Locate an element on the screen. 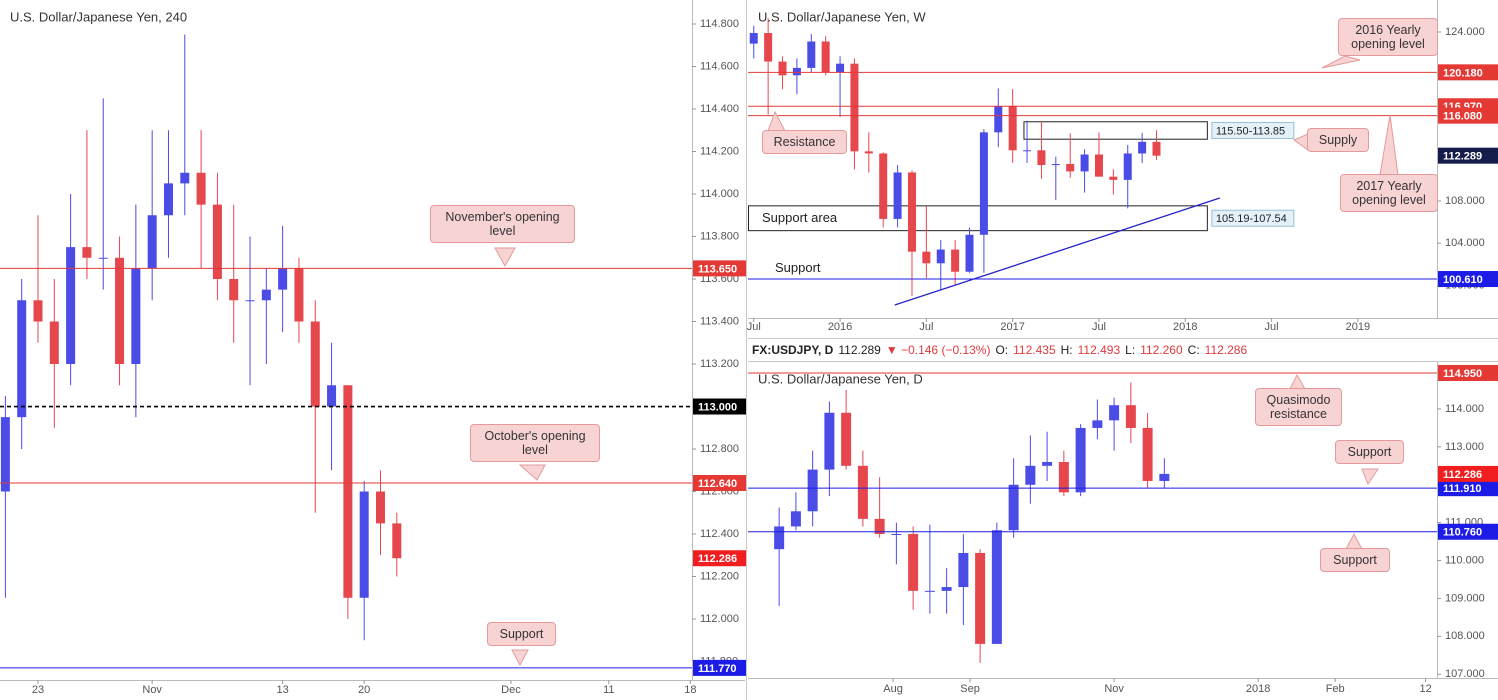 Image resolution: width=1498 pixels, height=700 pixels. callout: Quasimodo resistance is located at coordinates (1298, 407).